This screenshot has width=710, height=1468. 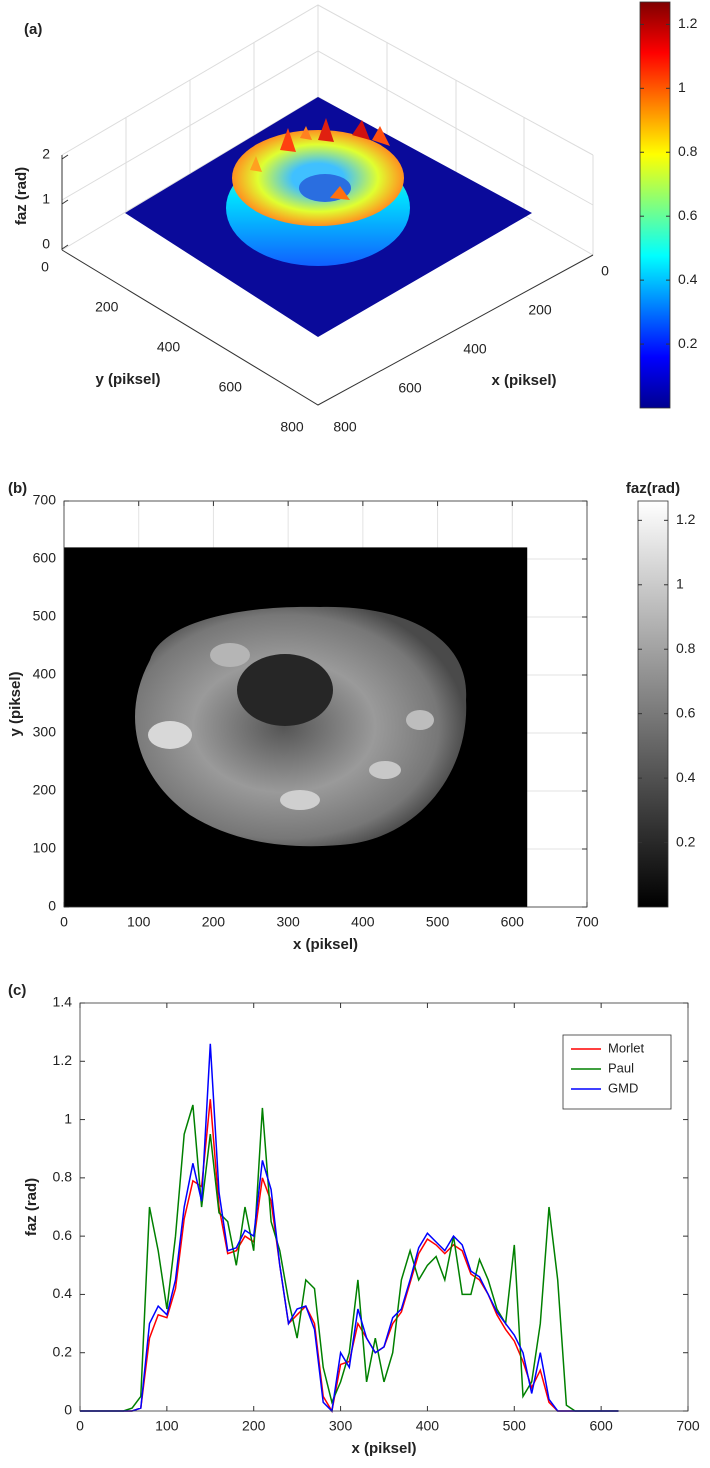 What do you see at coordinates (17, 990) in the screenshot?
I see `panel-label: (c)` at bounding box center [17, 990].